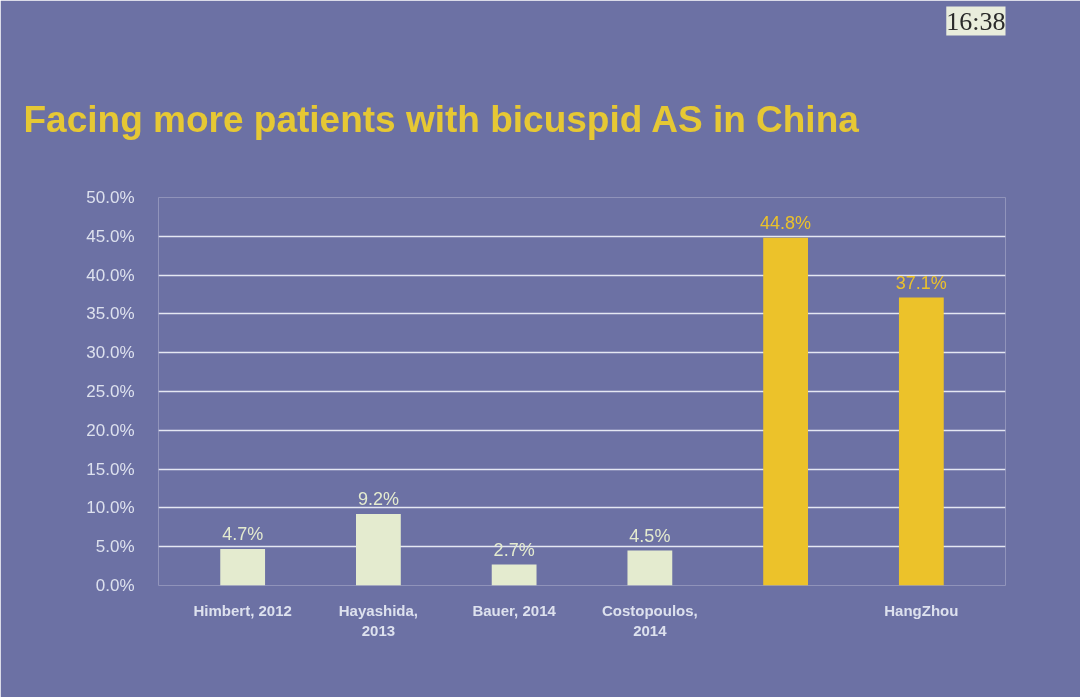  Describe the element at coordinates (110, 353) in the screenshot. I see `y-tick-label: 30.0%` at that location.